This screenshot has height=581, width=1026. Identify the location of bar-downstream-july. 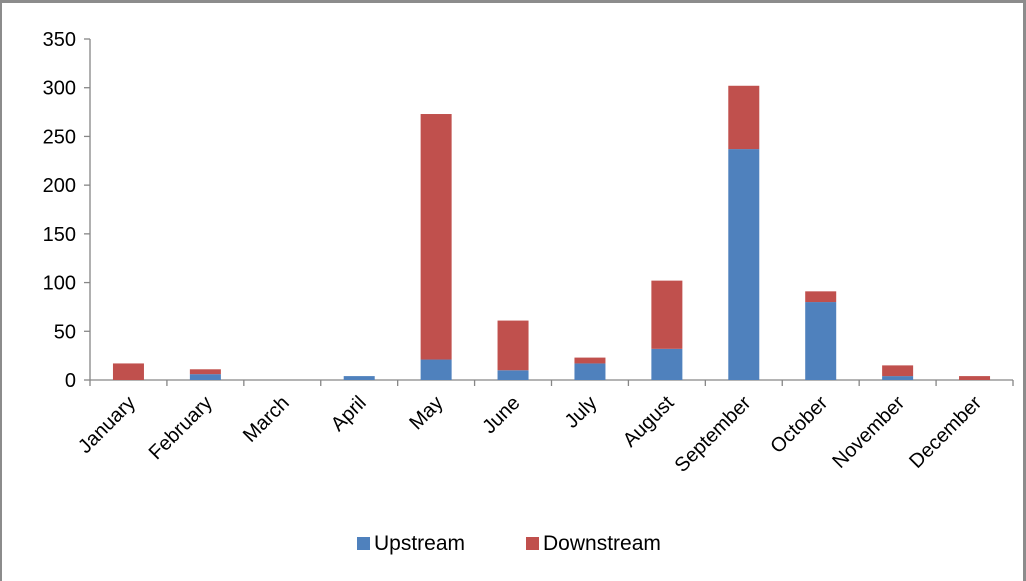
(590, 360).